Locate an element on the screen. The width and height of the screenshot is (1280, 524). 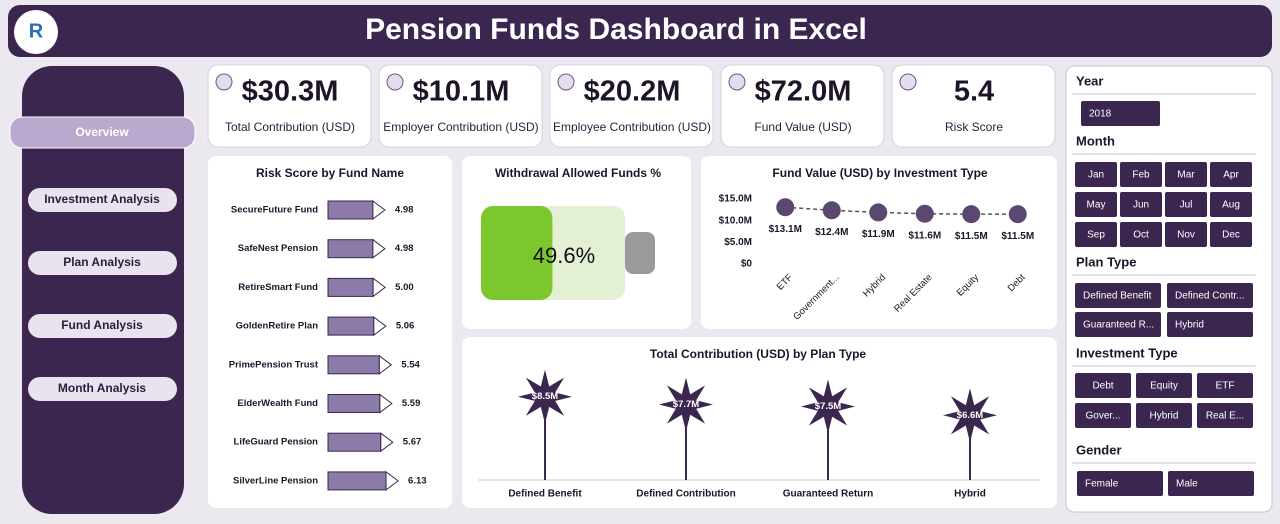
kpi-value: $10.1M is located at coordinates (461, 92).